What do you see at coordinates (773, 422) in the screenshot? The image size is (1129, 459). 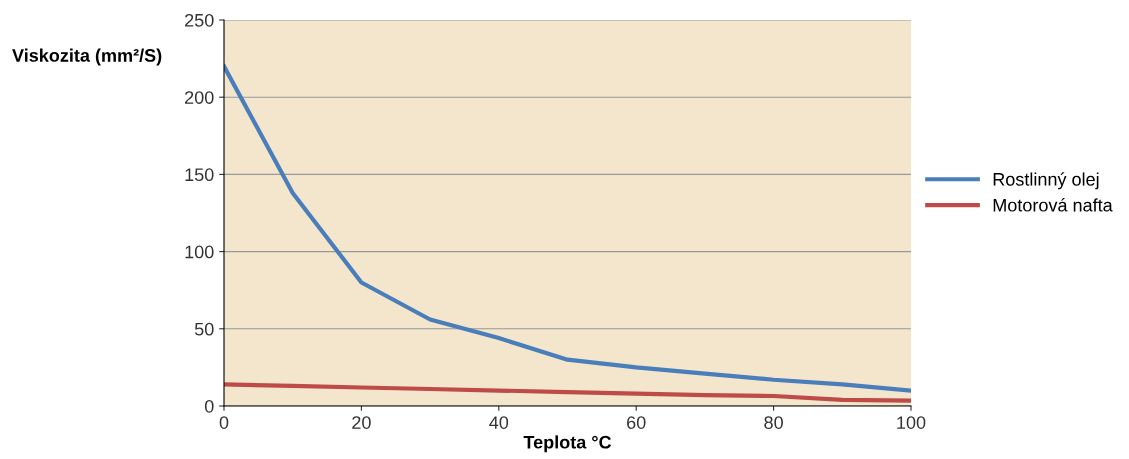 I see `x-tick-label: 80` at bounding box center [773, 422].